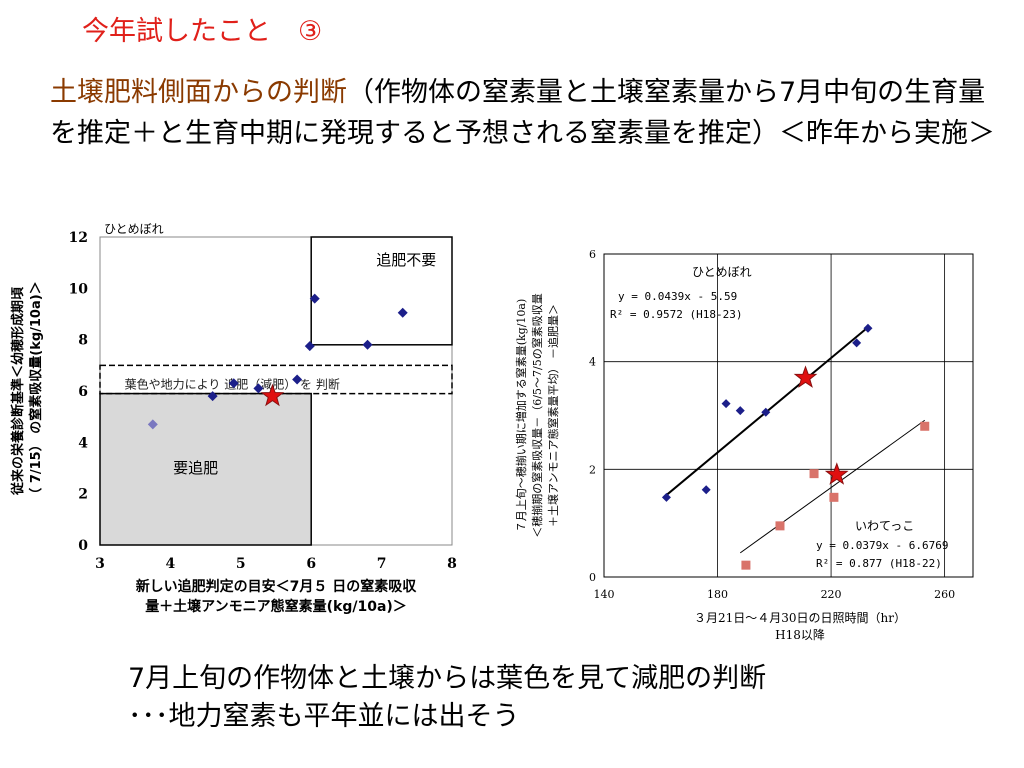  Describe the element at coordinates (241, 564) in the screenshot. I see `x-tick-label: 5` at that location.